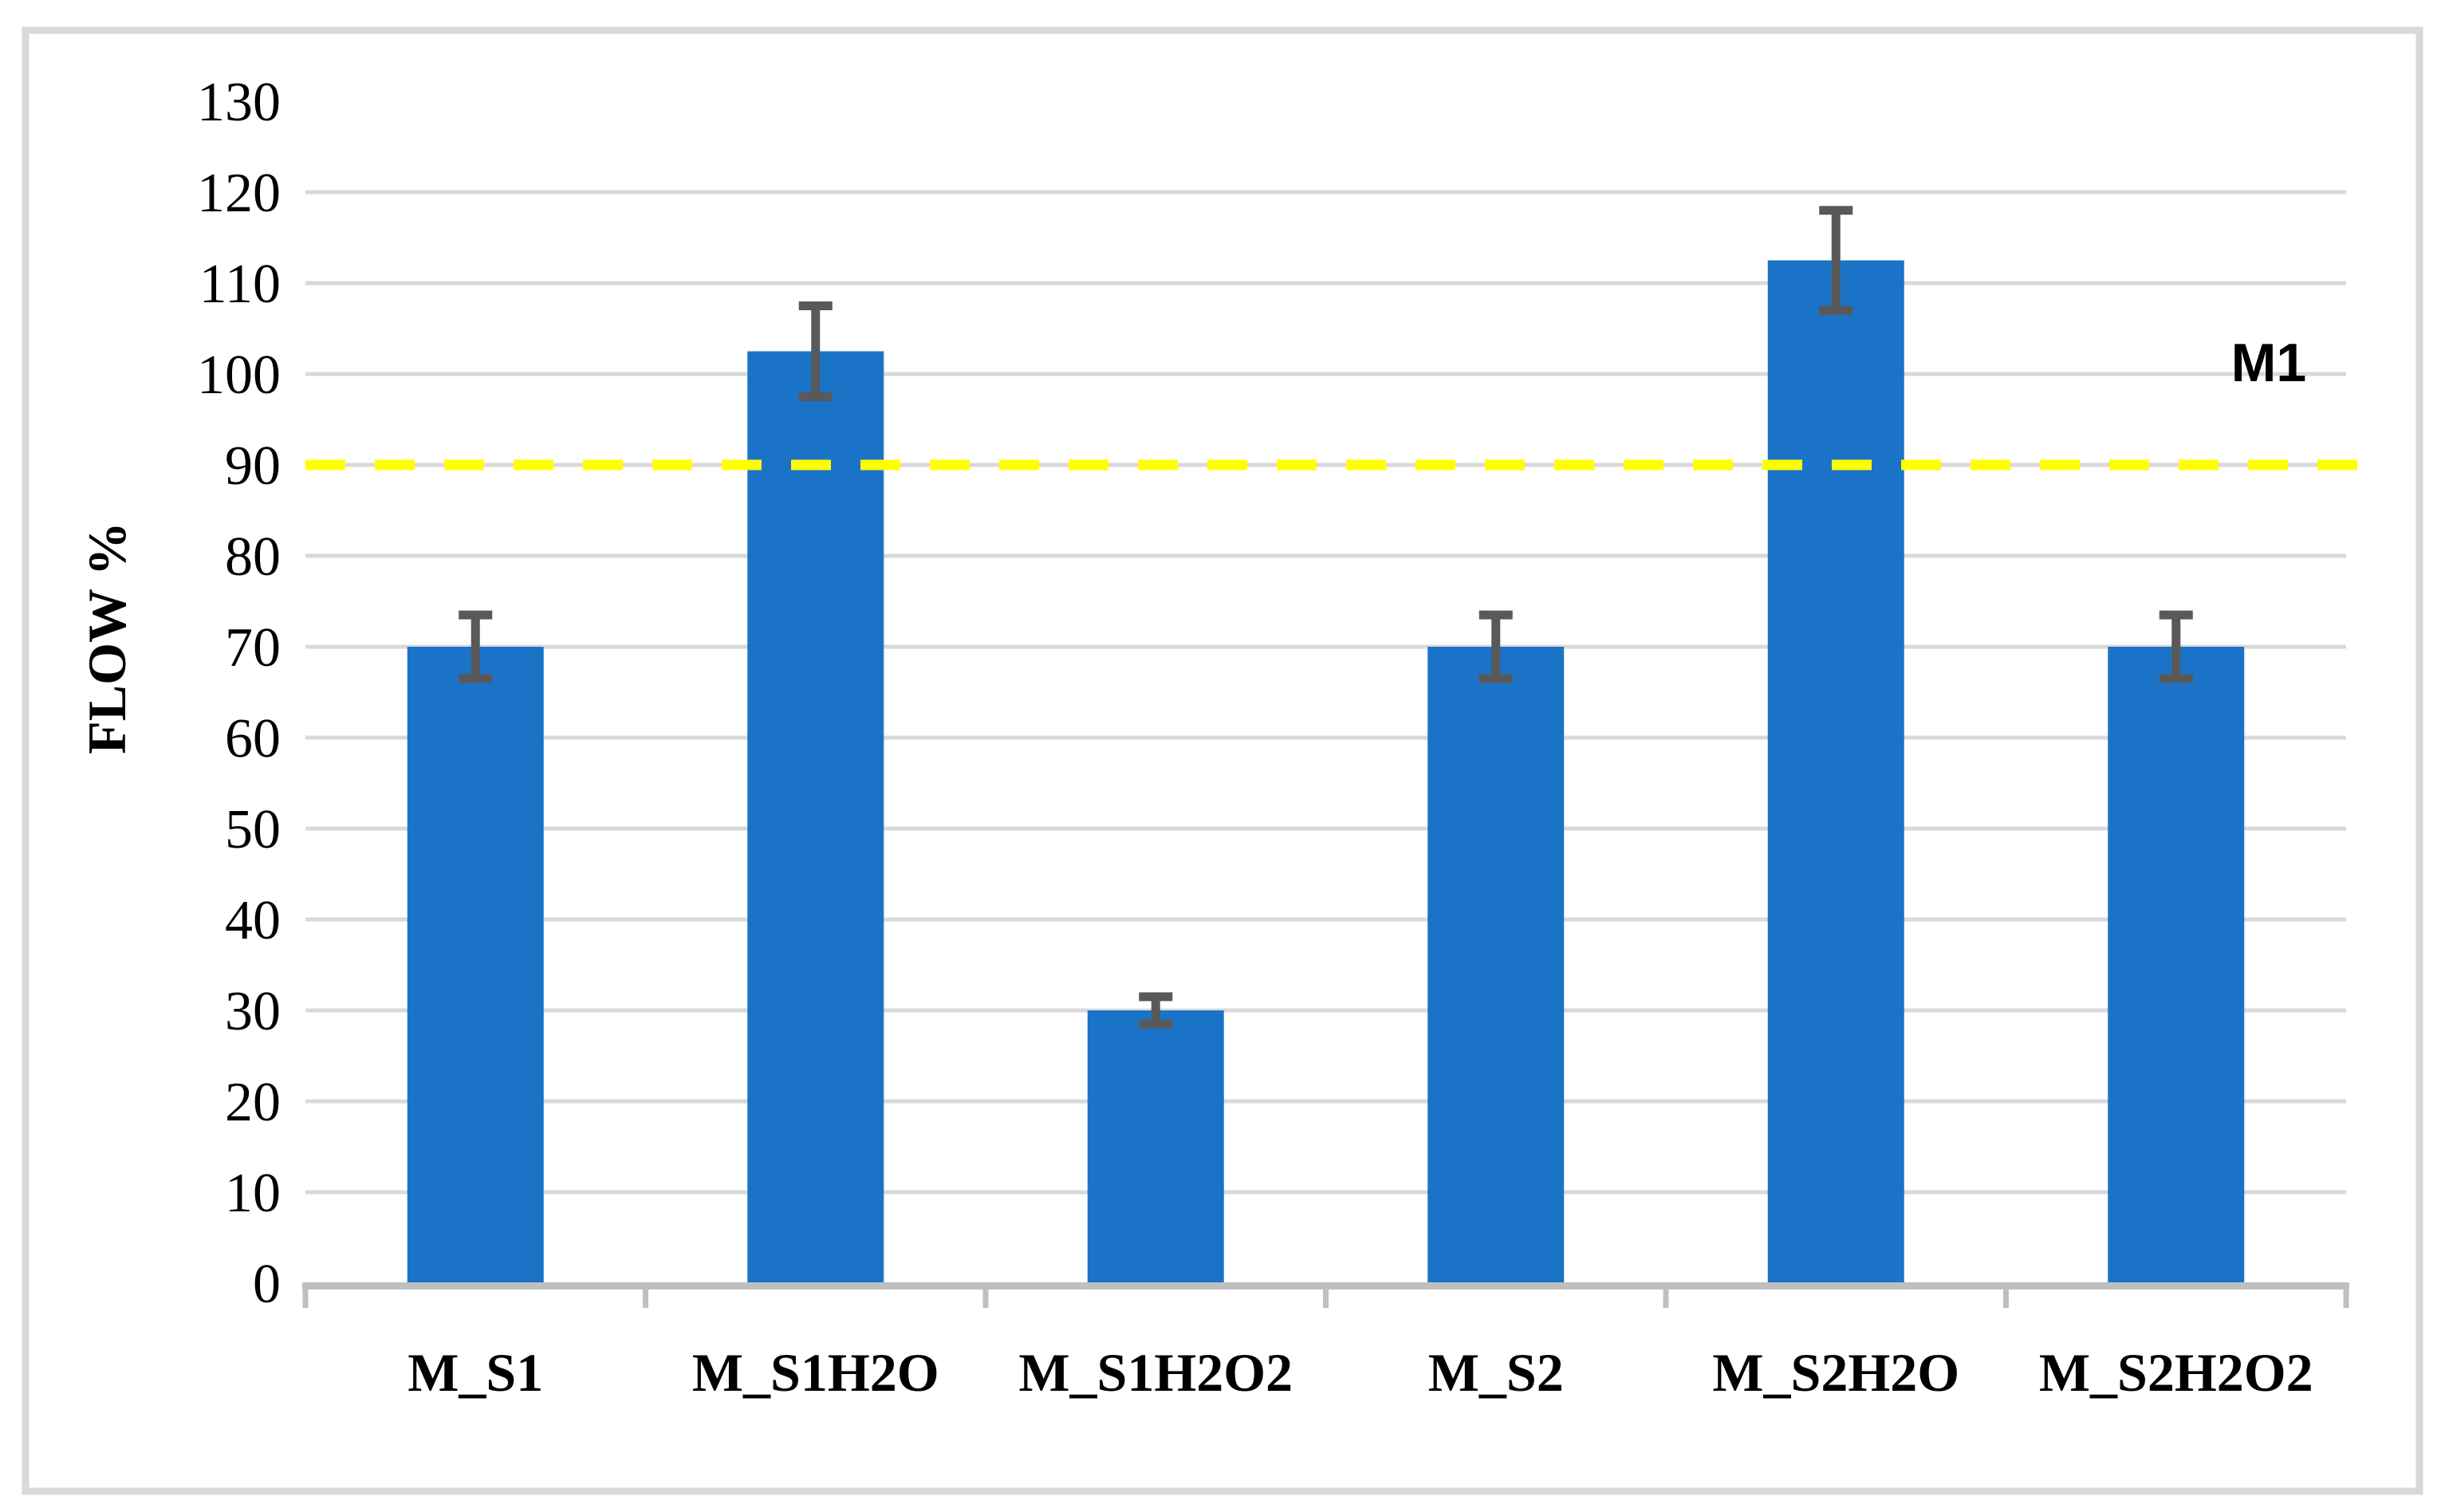  What do you see at coordinates (815, 1372) in the screenshot?
I see `x-tick-label-M_S1H2O: M_S1H2O` at bounding box center [815, 1372].